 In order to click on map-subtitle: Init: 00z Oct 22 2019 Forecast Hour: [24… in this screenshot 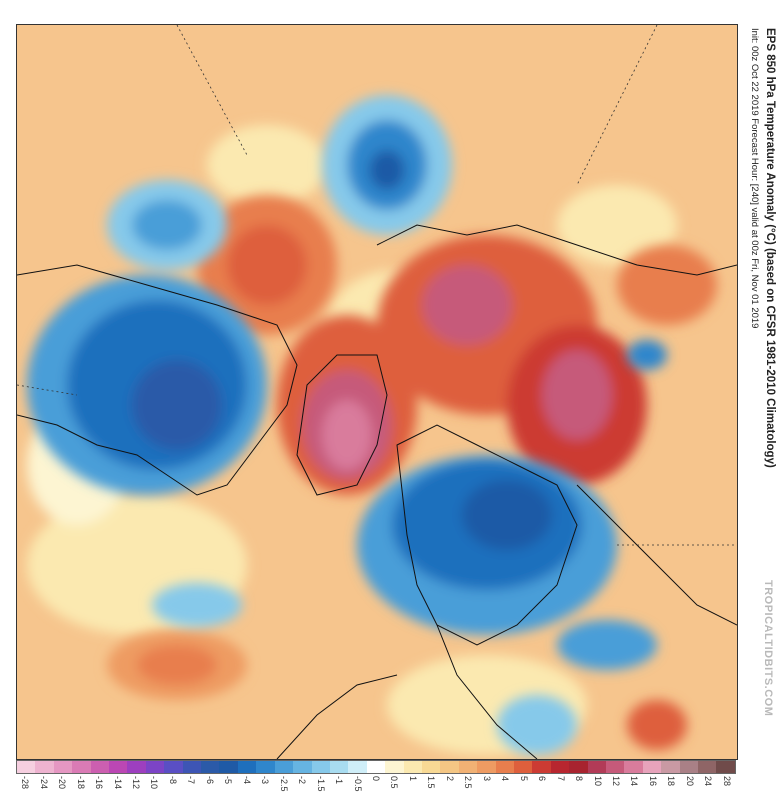, I will do `click(754, 178)`.